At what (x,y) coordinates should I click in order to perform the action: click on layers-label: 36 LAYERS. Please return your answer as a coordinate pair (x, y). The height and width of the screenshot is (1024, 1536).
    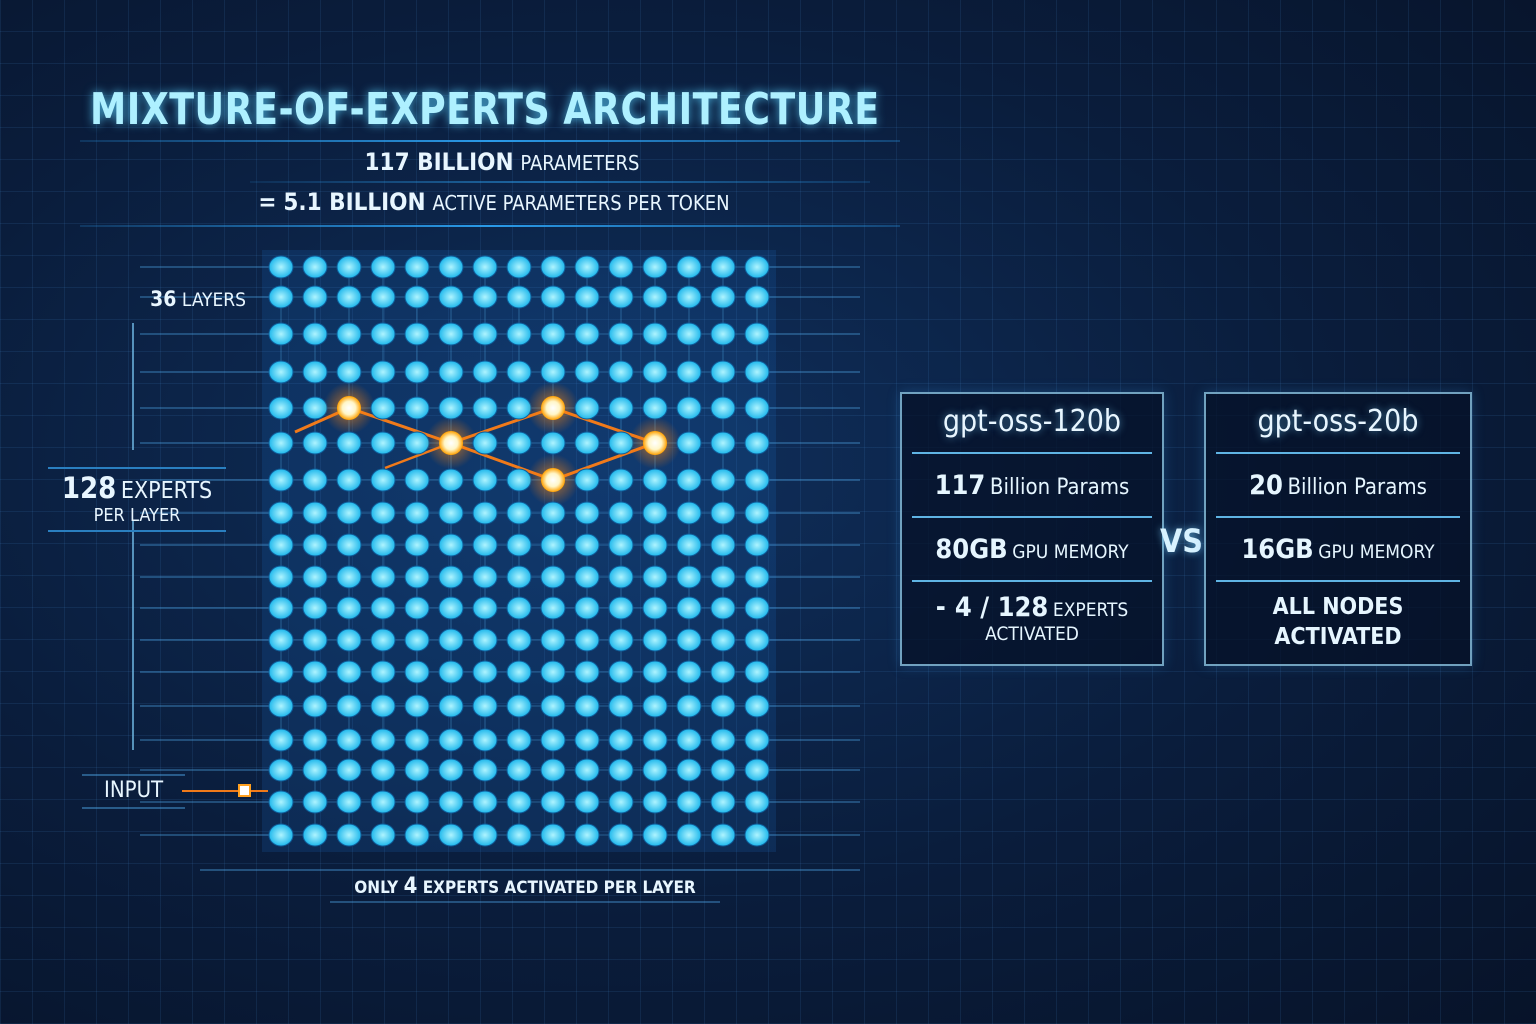
    Looking at the image, I should click on (198, 299).